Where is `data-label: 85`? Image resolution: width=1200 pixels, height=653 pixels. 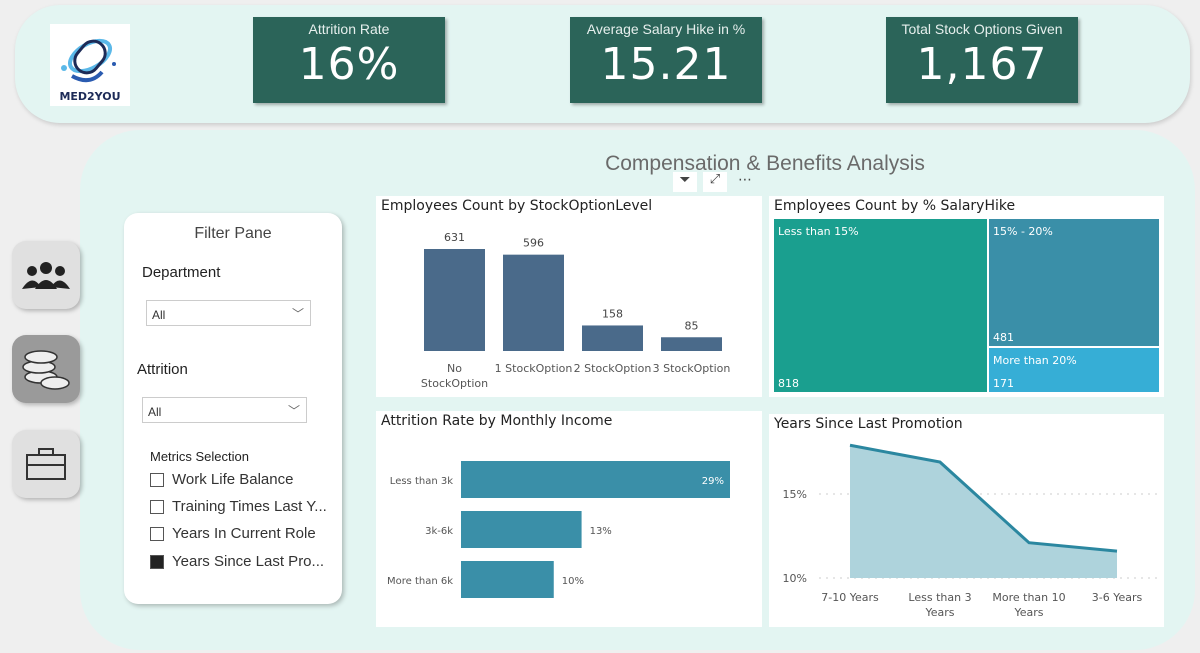 data-label: 85 is located at coordinates (692, 325).